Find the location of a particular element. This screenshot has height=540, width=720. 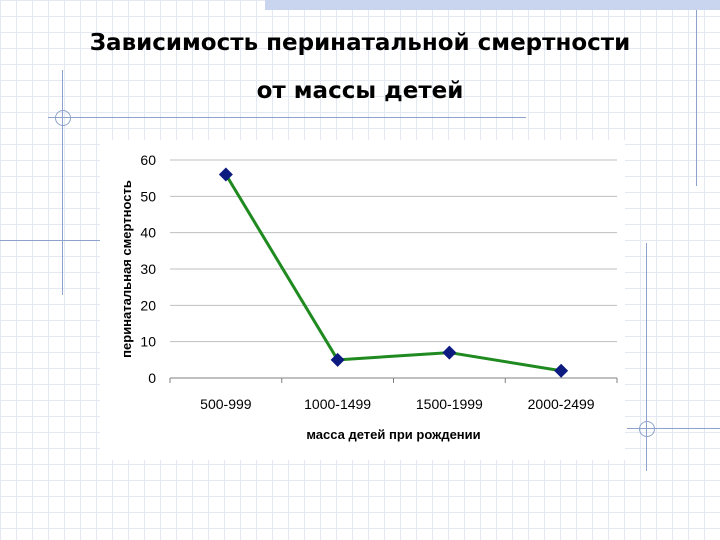

x-tick-label: 500-999 is located at coordinates (226, 404).